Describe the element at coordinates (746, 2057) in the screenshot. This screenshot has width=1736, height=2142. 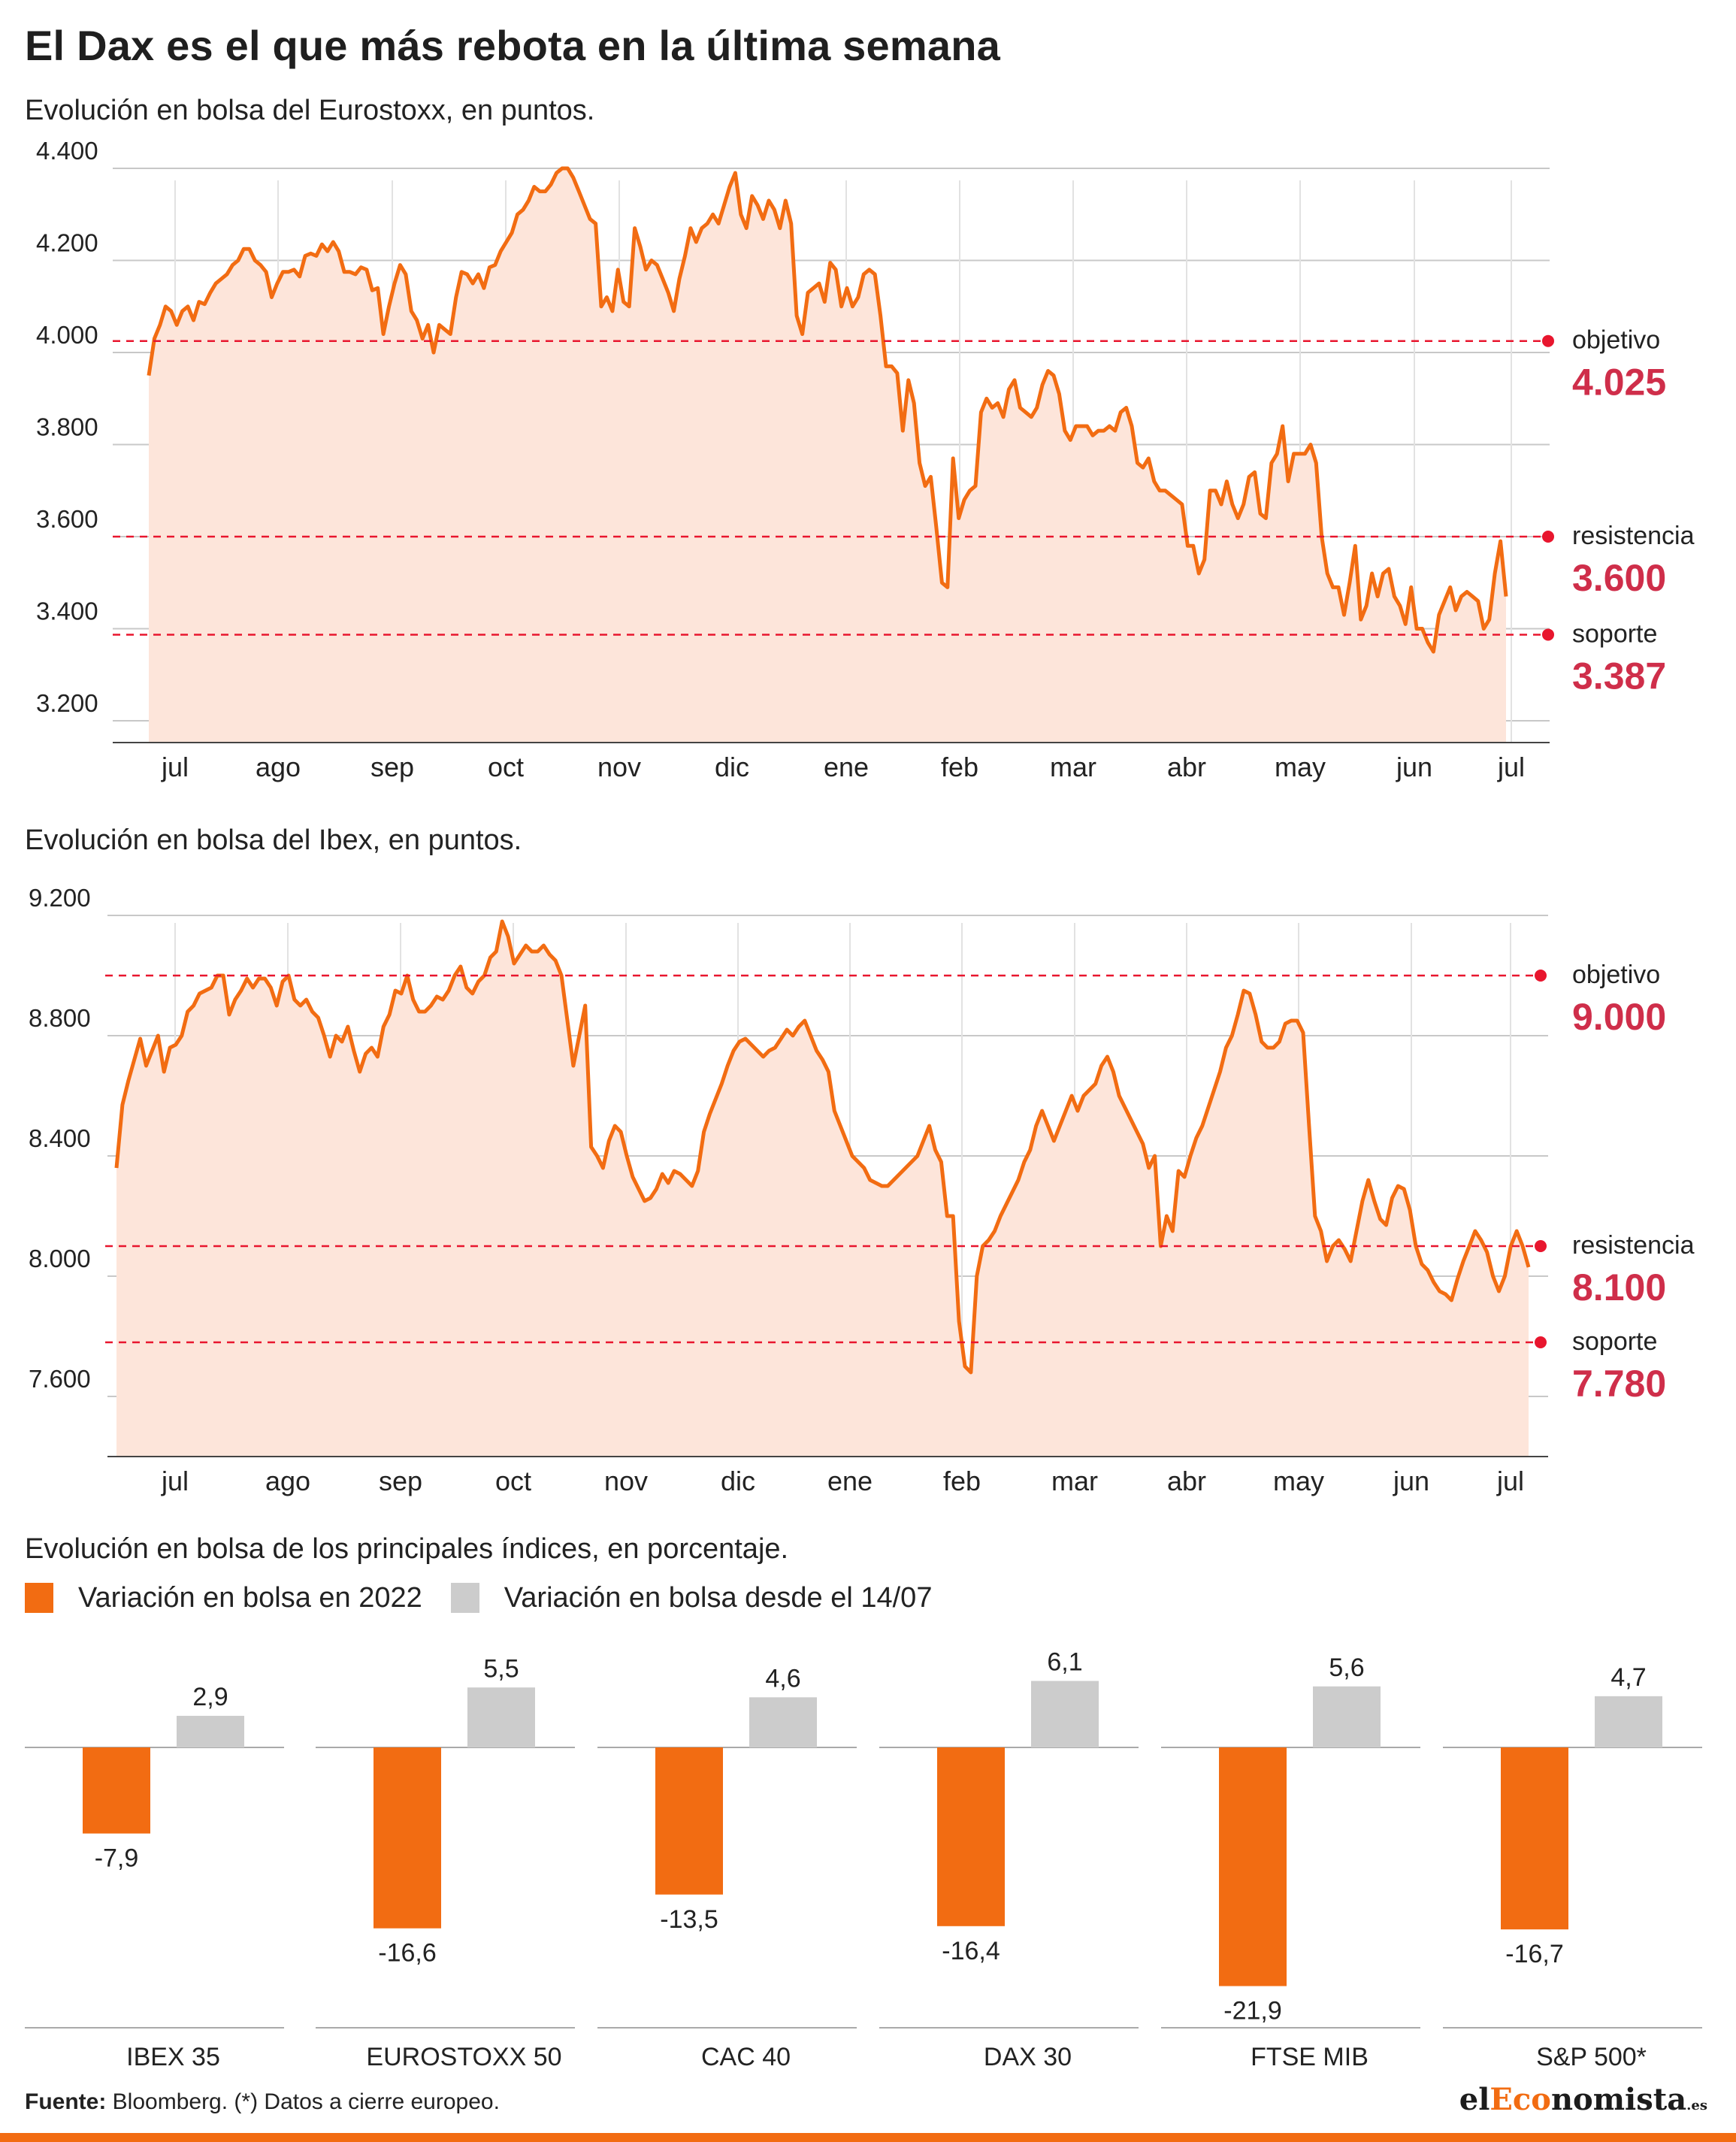
I see `category-label: CAC 40` at that location.